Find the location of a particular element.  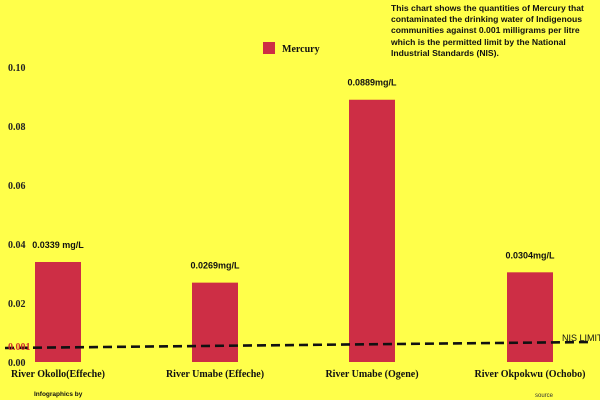

bar-data-label: 0.0269mg/L is located at coordinates (215, 266).